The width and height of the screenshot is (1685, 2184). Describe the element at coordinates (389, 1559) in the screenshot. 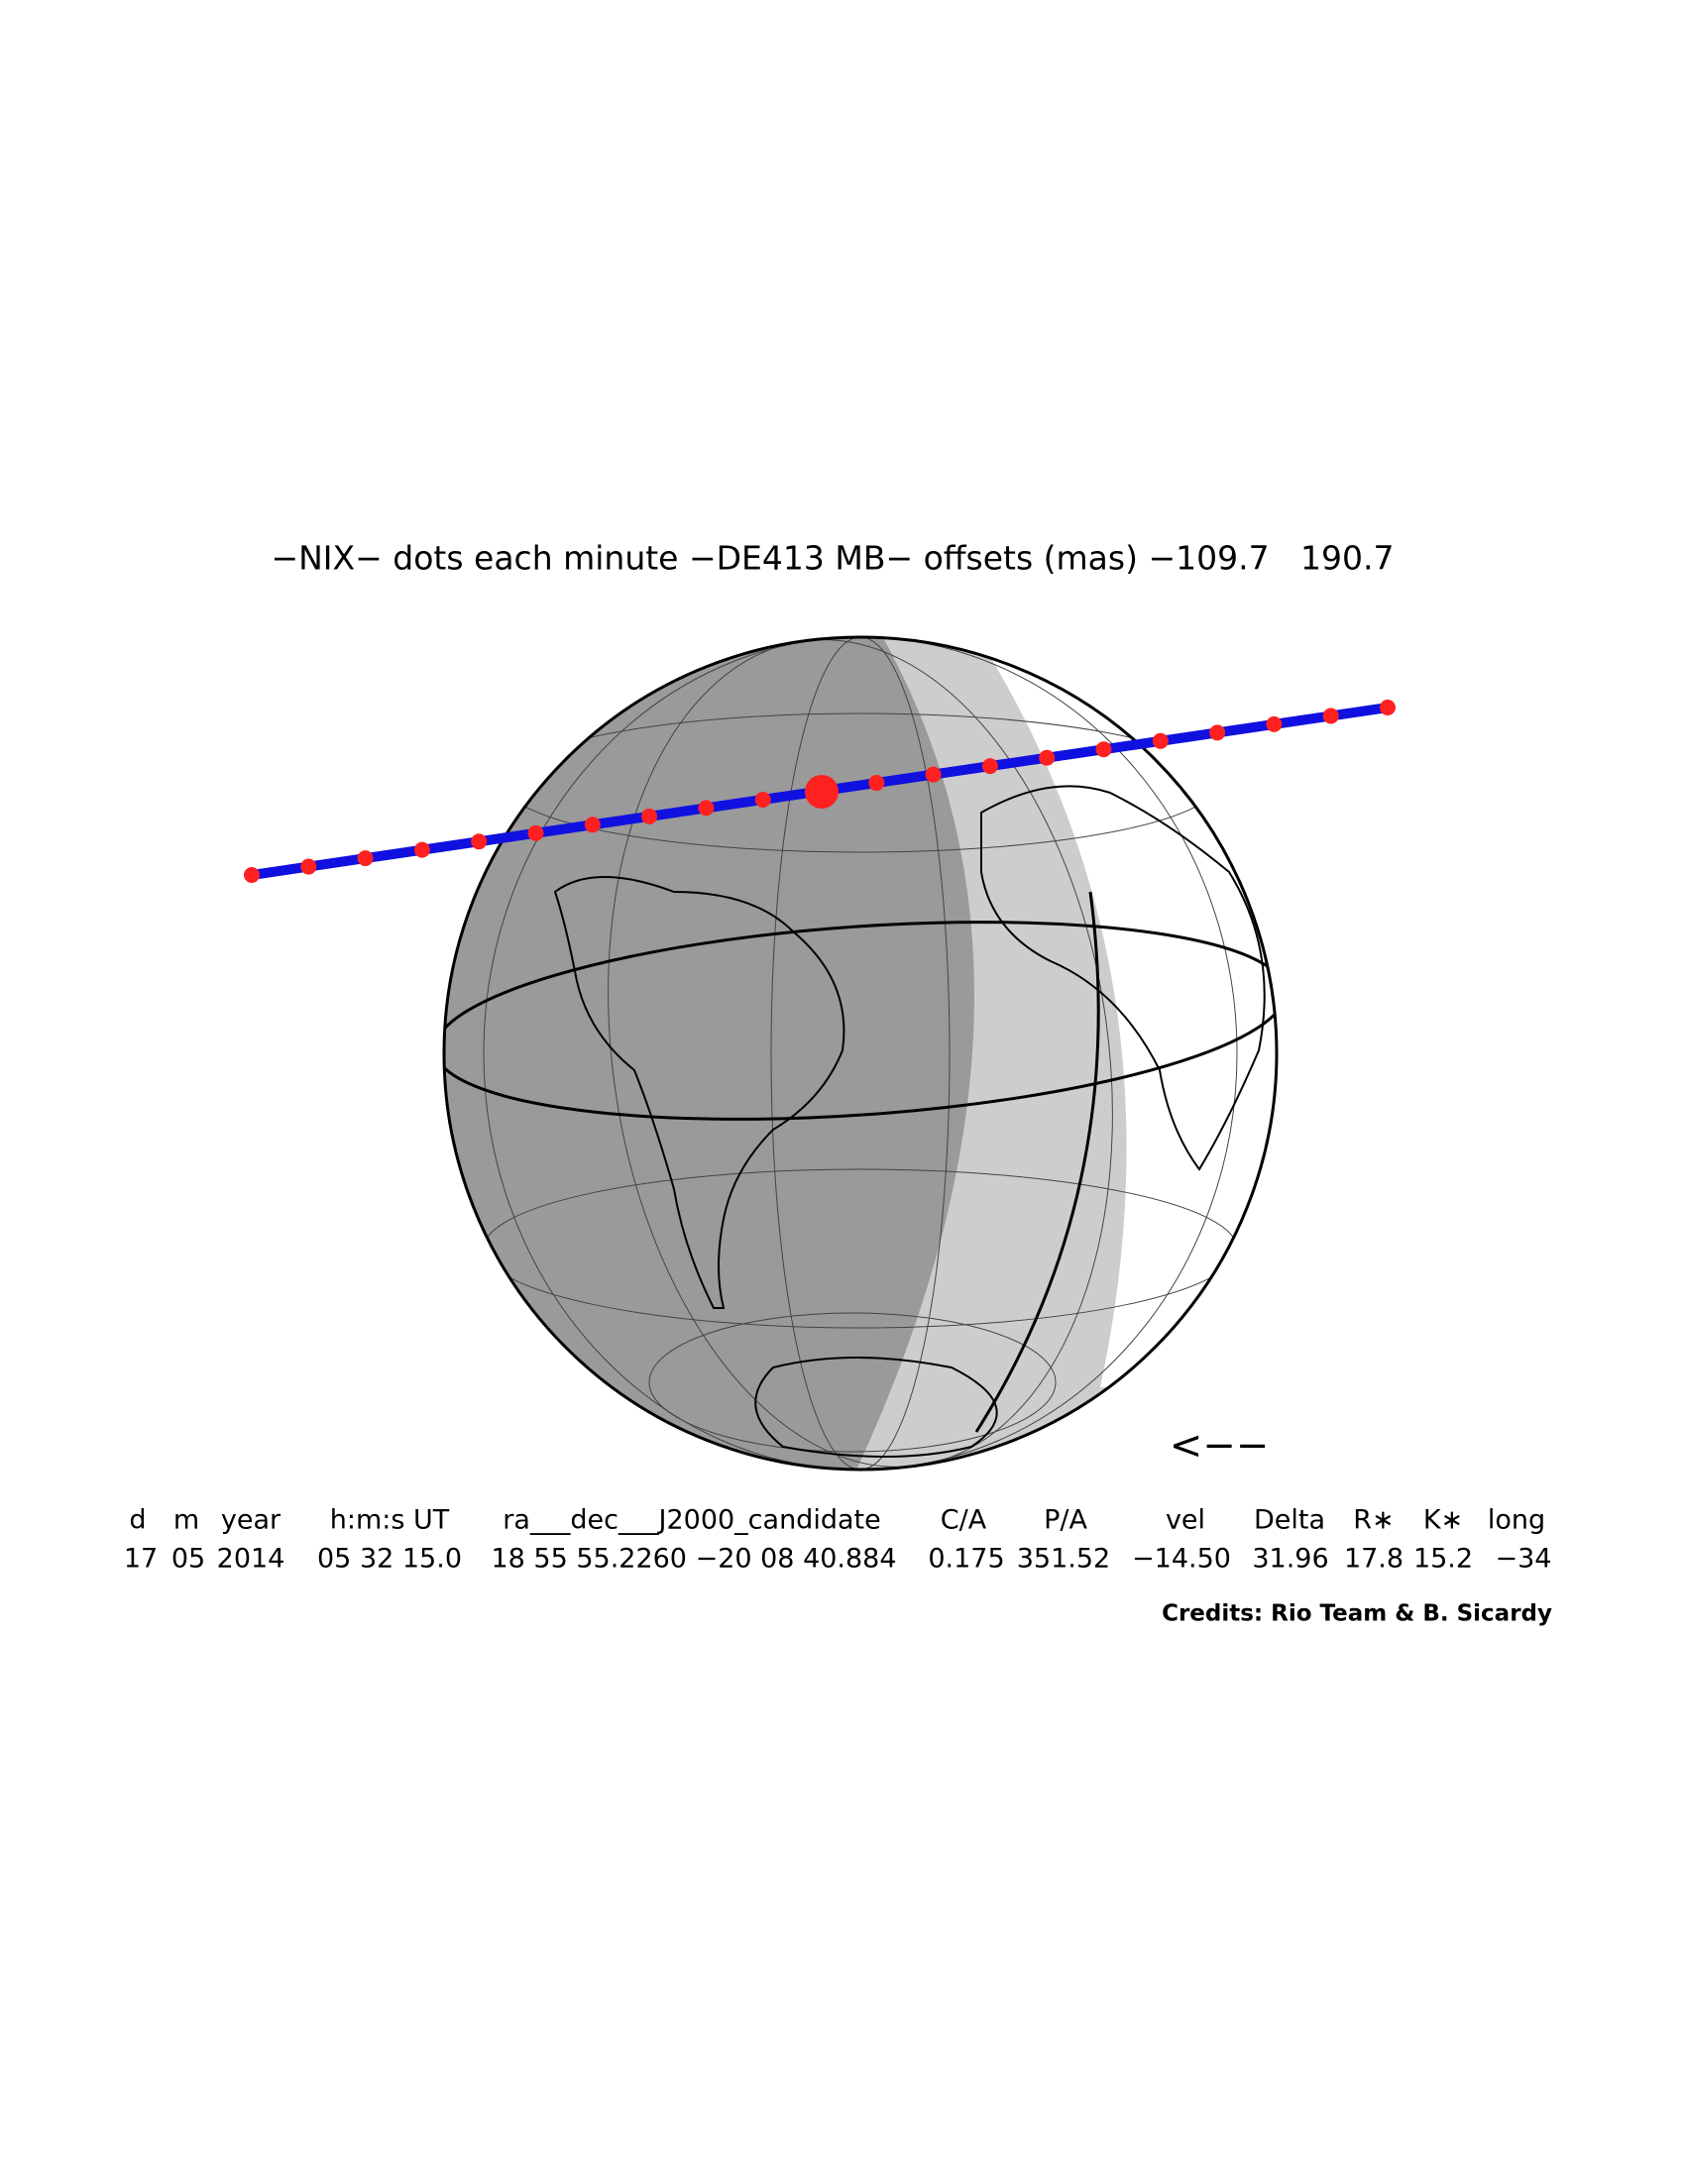

I see `cell: 05 32 15.0` at that location.